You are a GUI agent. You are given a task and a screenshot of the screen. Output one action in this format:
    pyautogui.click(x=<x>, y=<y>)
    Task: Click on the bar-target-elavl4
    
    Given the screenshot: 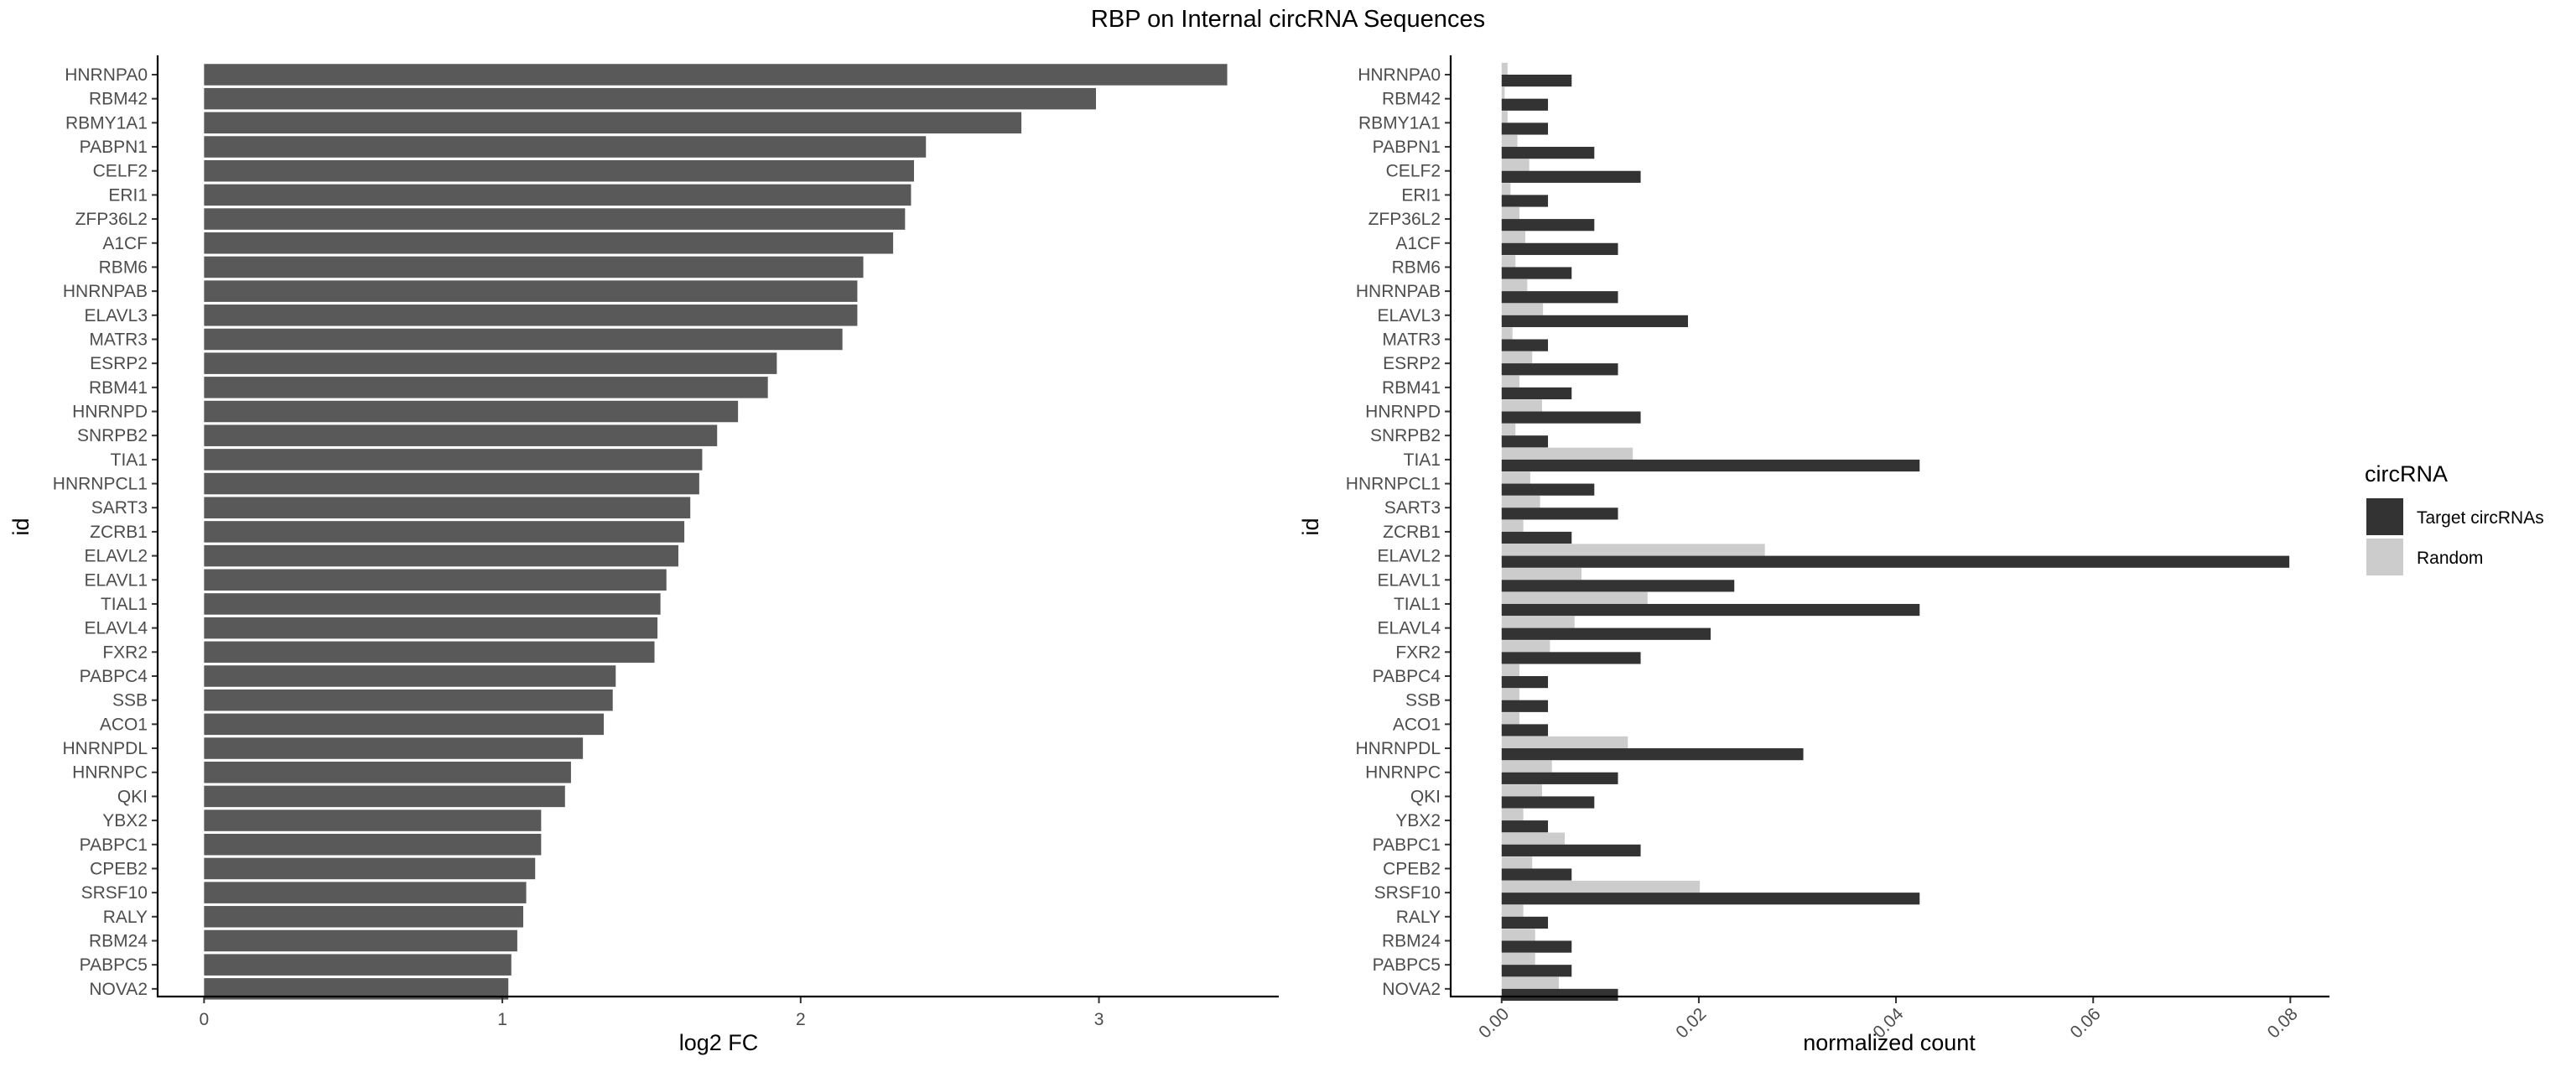 What is the action you would take?
    pyautogui.click(x=1606, y=633)
    